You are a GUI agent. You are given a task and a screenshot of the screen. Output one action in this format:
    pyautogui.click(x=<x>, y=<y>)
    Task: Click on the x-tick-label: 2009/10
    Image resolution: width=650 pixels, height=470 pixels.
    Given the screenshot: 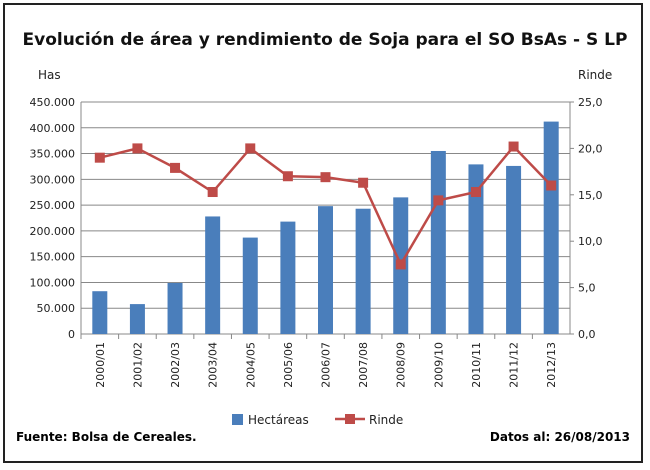 What is the action you would take?
    pyautogui.click(x=438, y=365)
    